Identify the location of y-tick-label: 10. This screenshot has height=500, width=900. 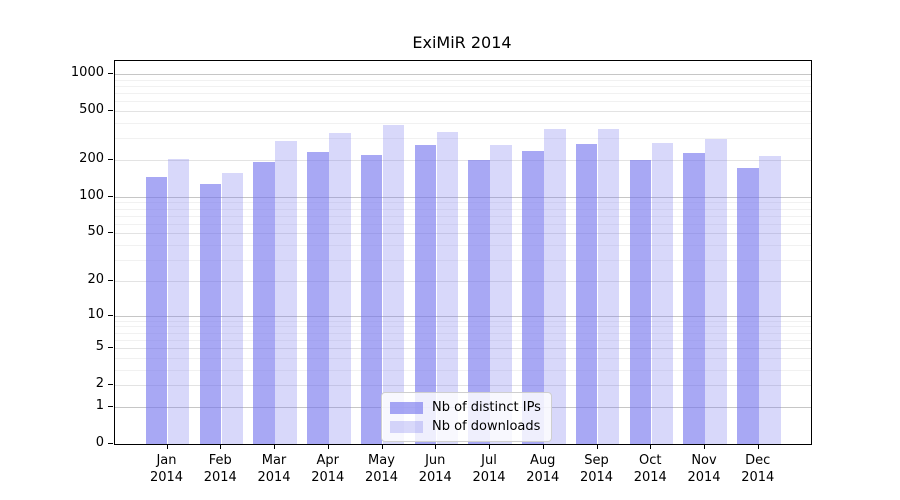
(95, 314).